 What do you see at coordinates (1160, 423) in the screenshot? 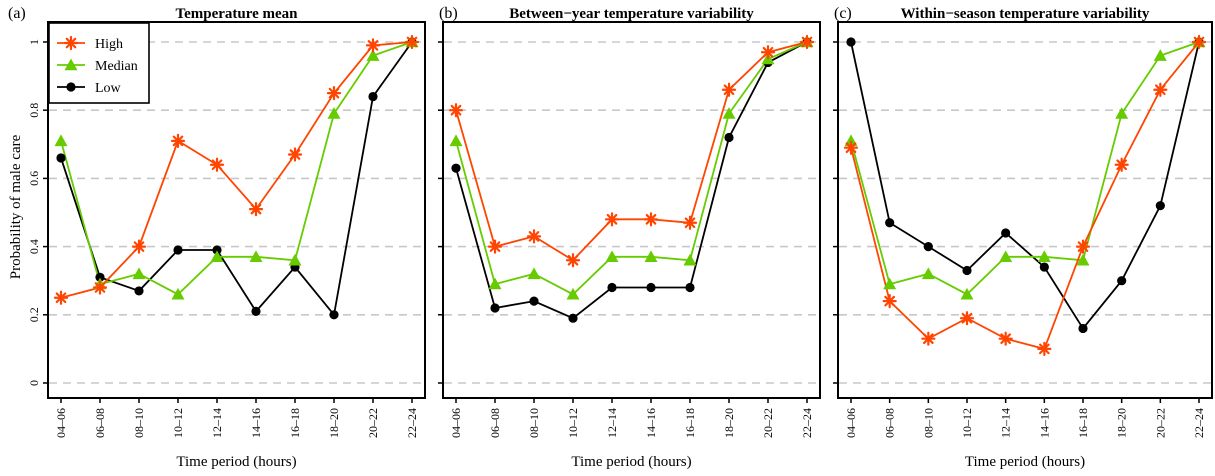
I see `panel-c-x-tick-label: 20–22` at bounding box center [1160, 423].